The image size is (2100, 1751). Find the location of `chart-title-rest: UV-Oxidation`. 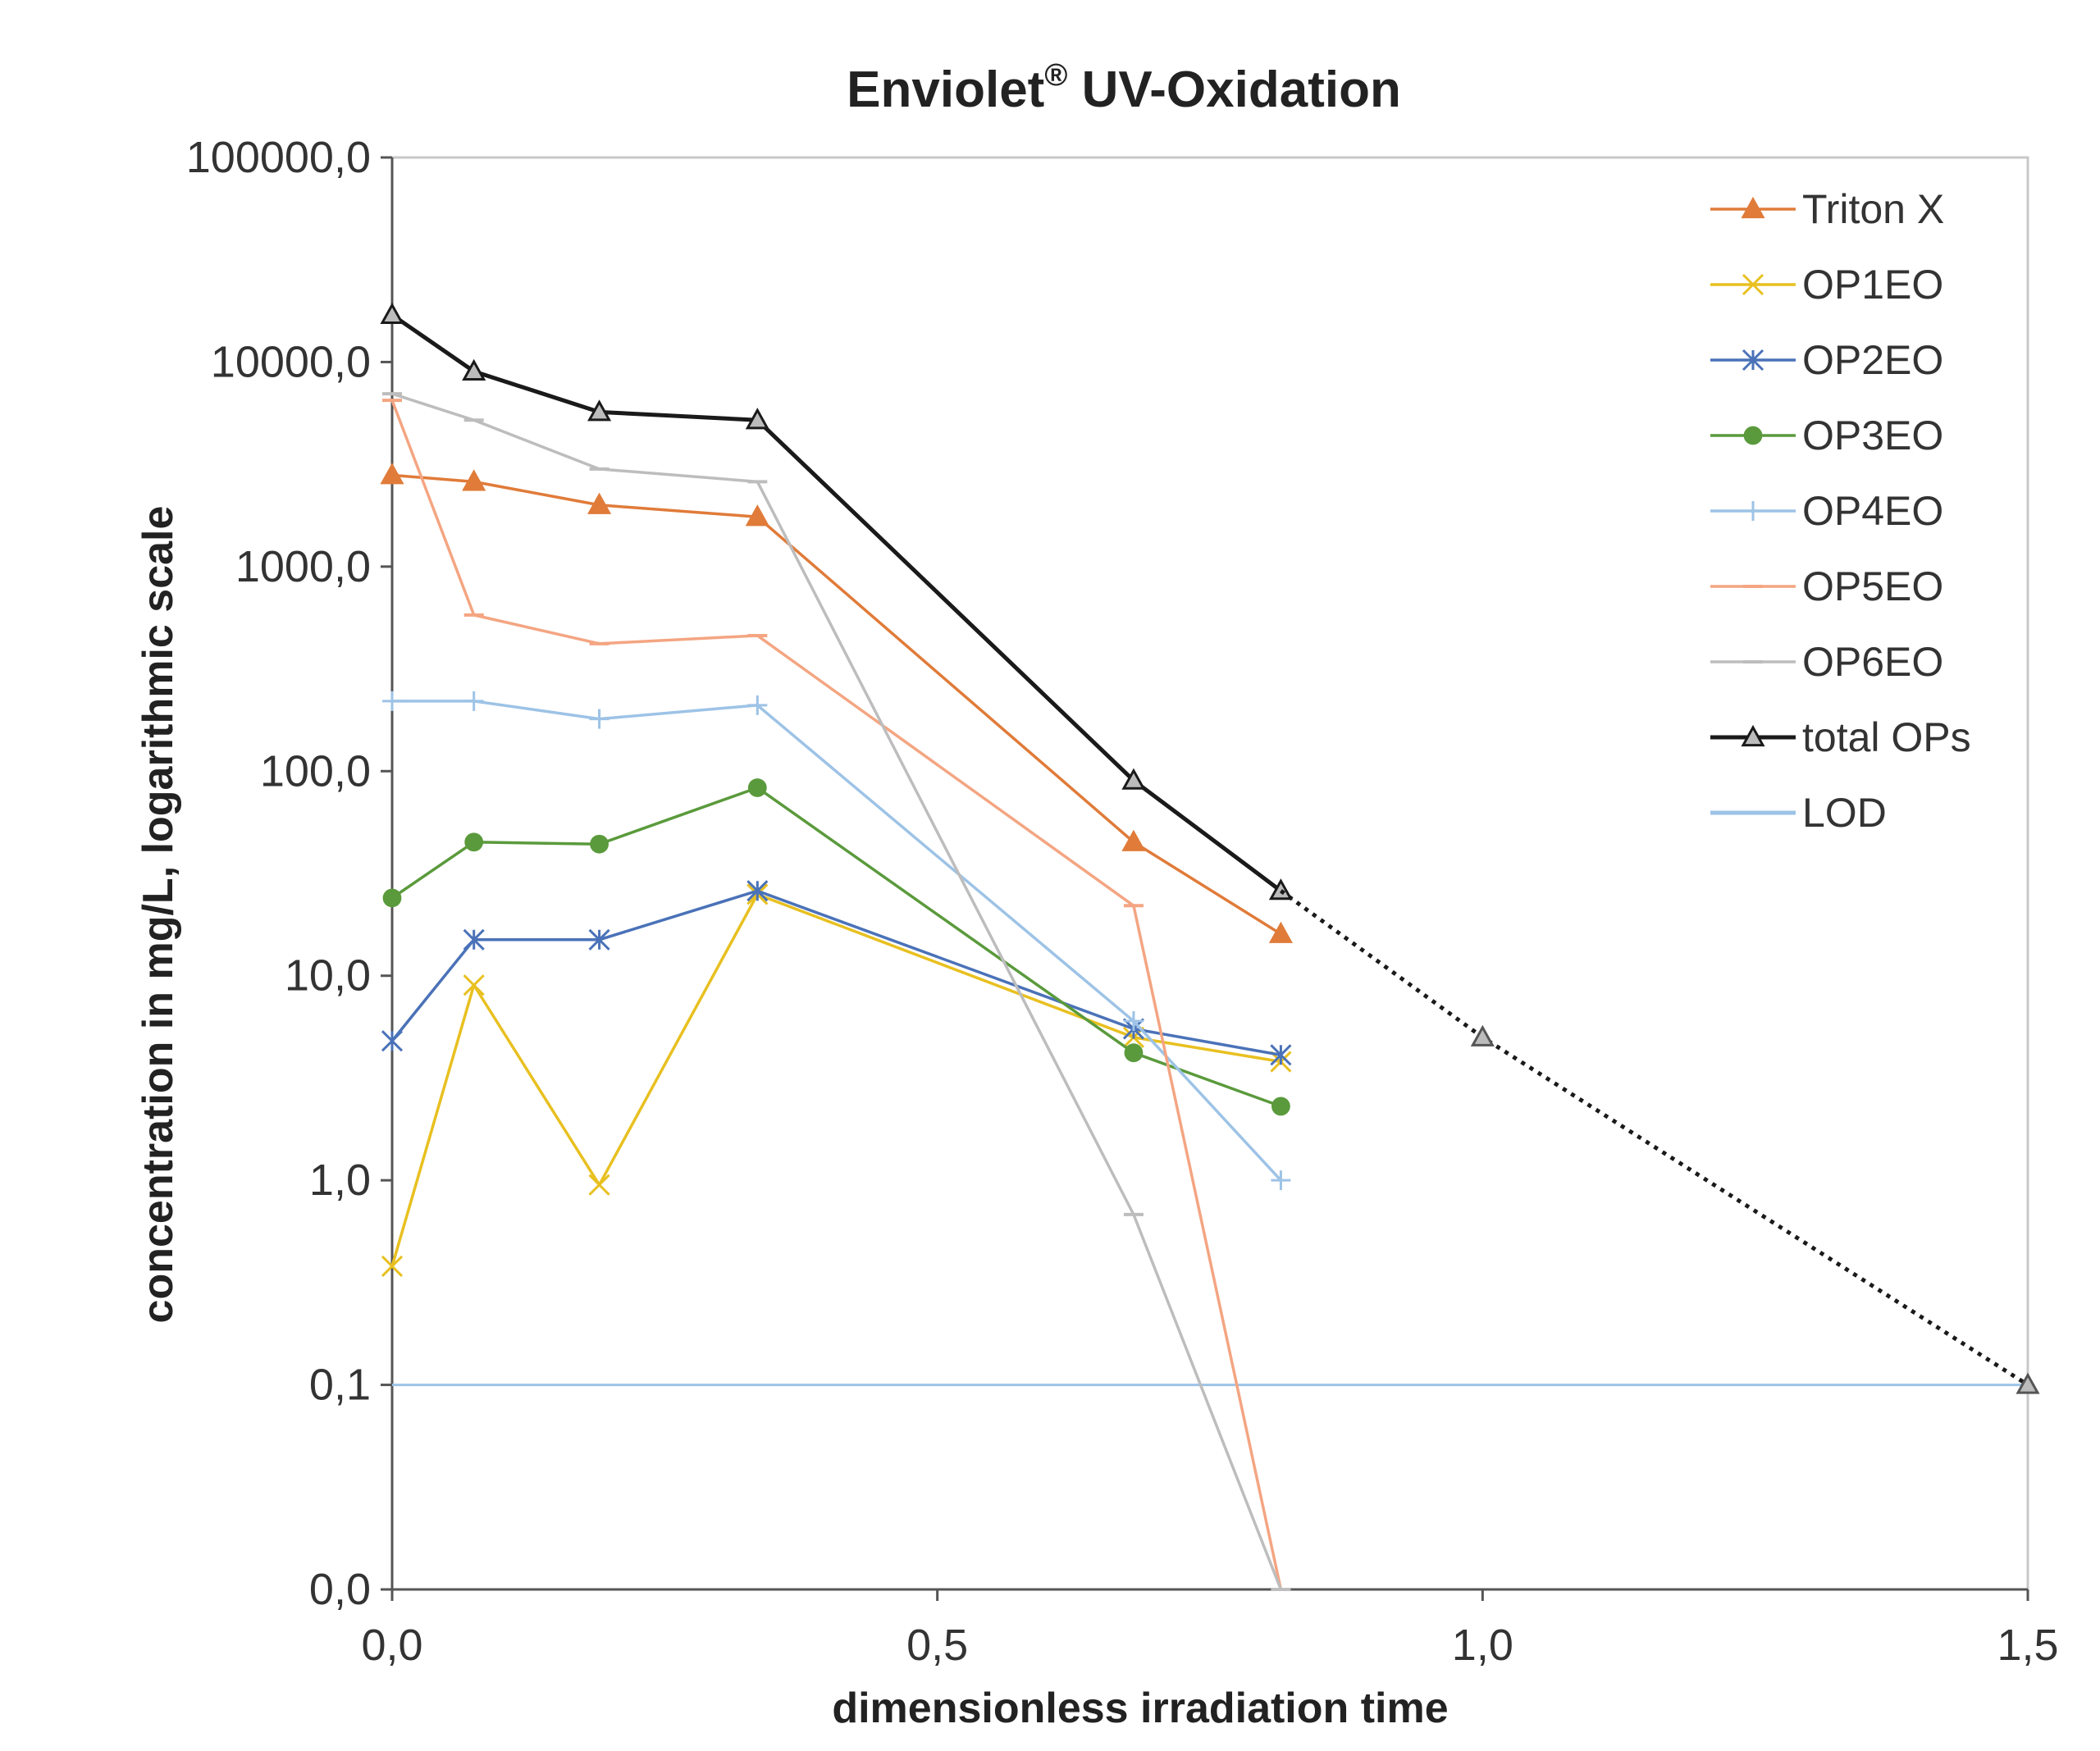

chart-title-rest: UV-Oxidation is located at coordinates (1233, 90).